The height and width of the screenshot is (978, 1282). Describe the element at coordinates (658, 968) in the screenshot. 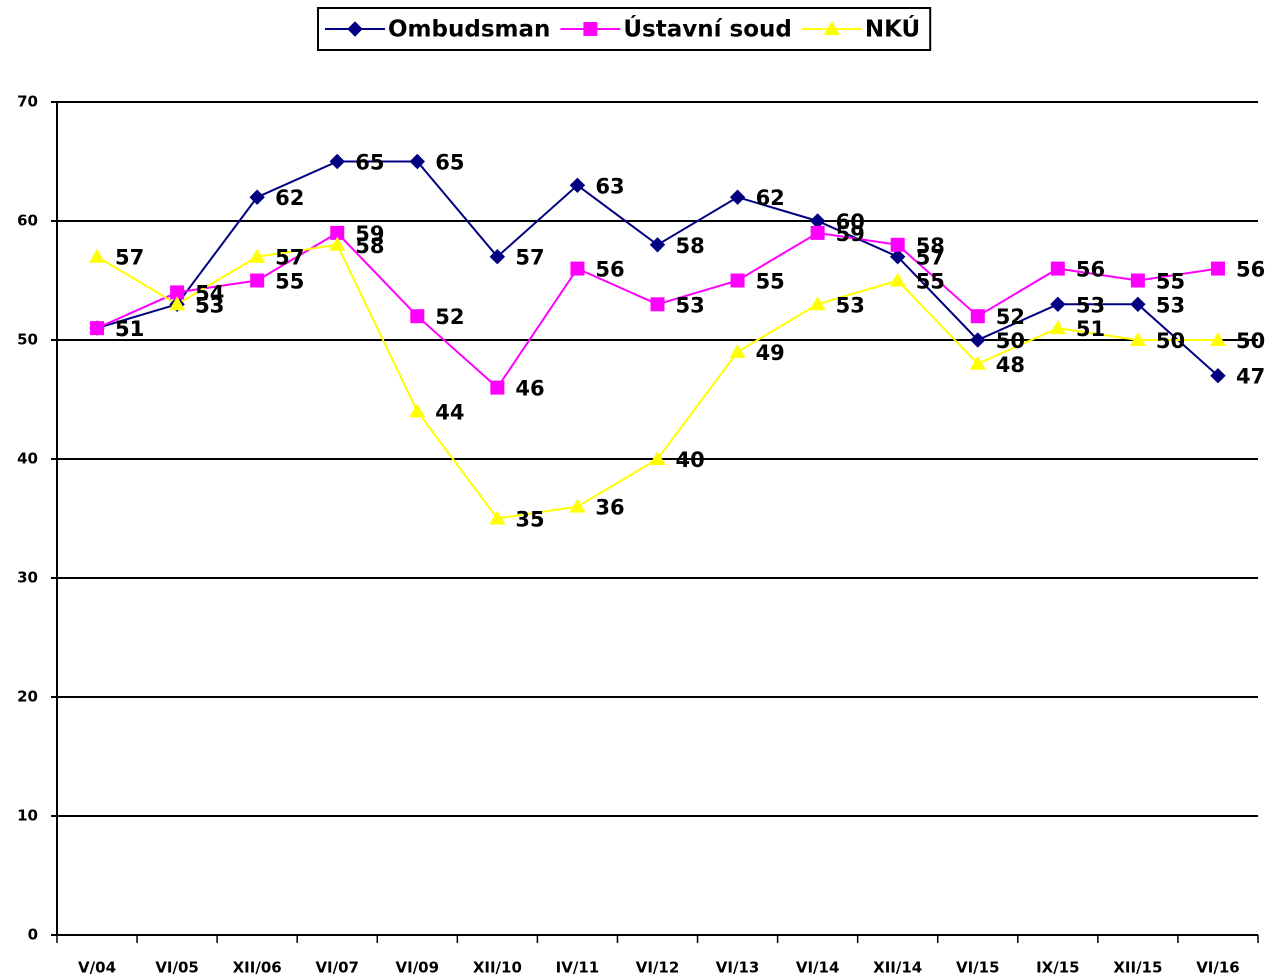

I see `x-tick-label: VI/12` at that location.